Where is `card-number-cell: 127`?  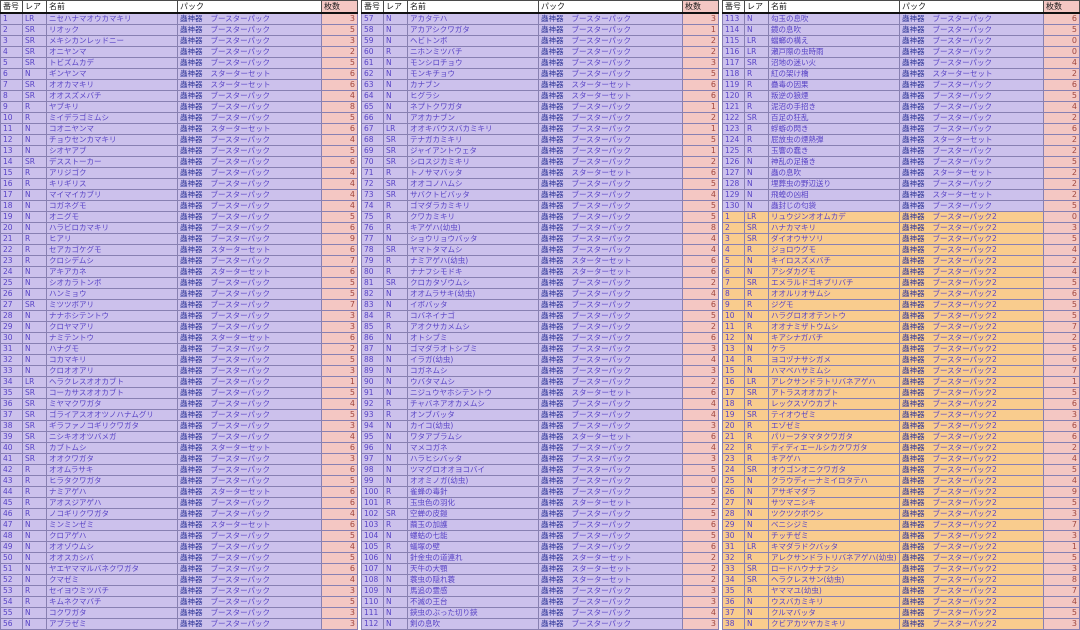 card-number-cell: 127 is located at coordinates (733, 173).